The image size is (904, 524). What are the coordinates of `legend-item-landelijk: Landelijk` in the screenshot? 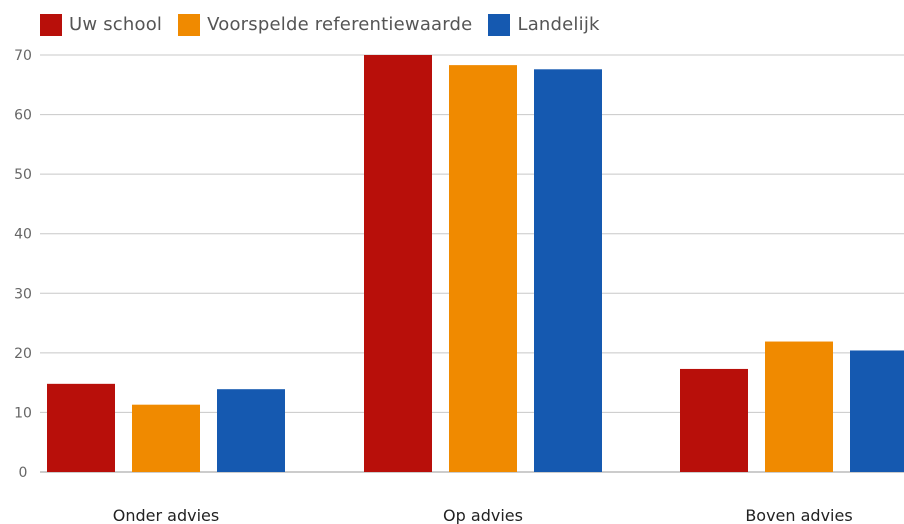 It's located at (543, 25).